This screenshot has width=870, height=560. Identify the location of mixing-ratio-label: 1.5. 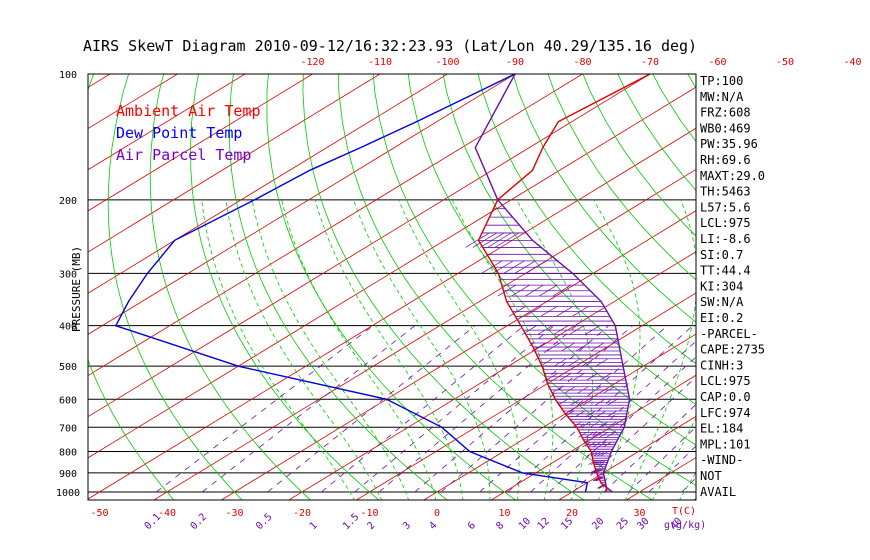
(351, 522).